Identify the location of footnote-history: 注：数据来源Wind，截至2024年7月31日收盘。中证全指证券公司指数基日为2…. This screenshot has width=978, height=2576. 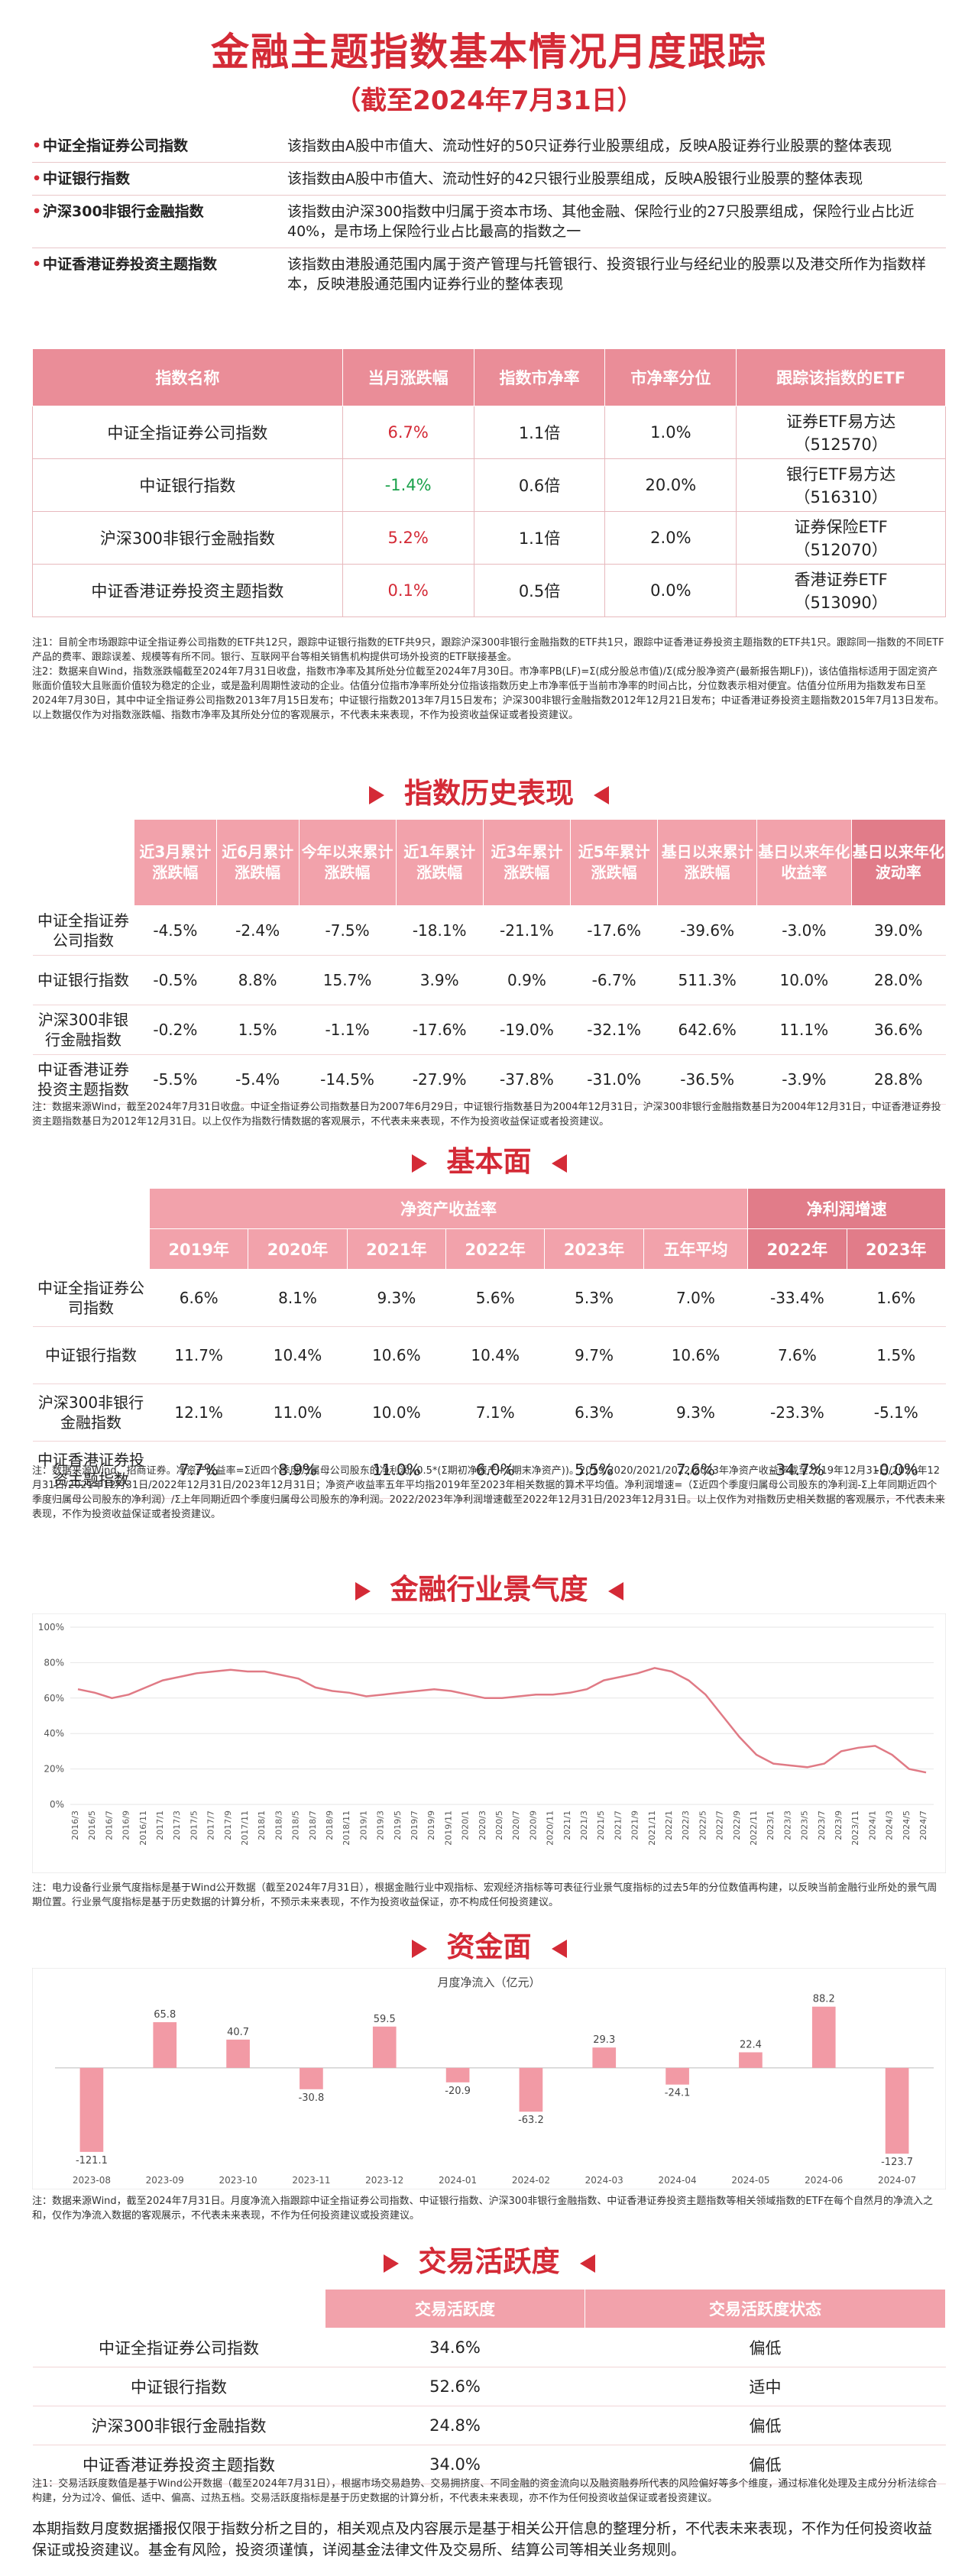
(486, 1115).